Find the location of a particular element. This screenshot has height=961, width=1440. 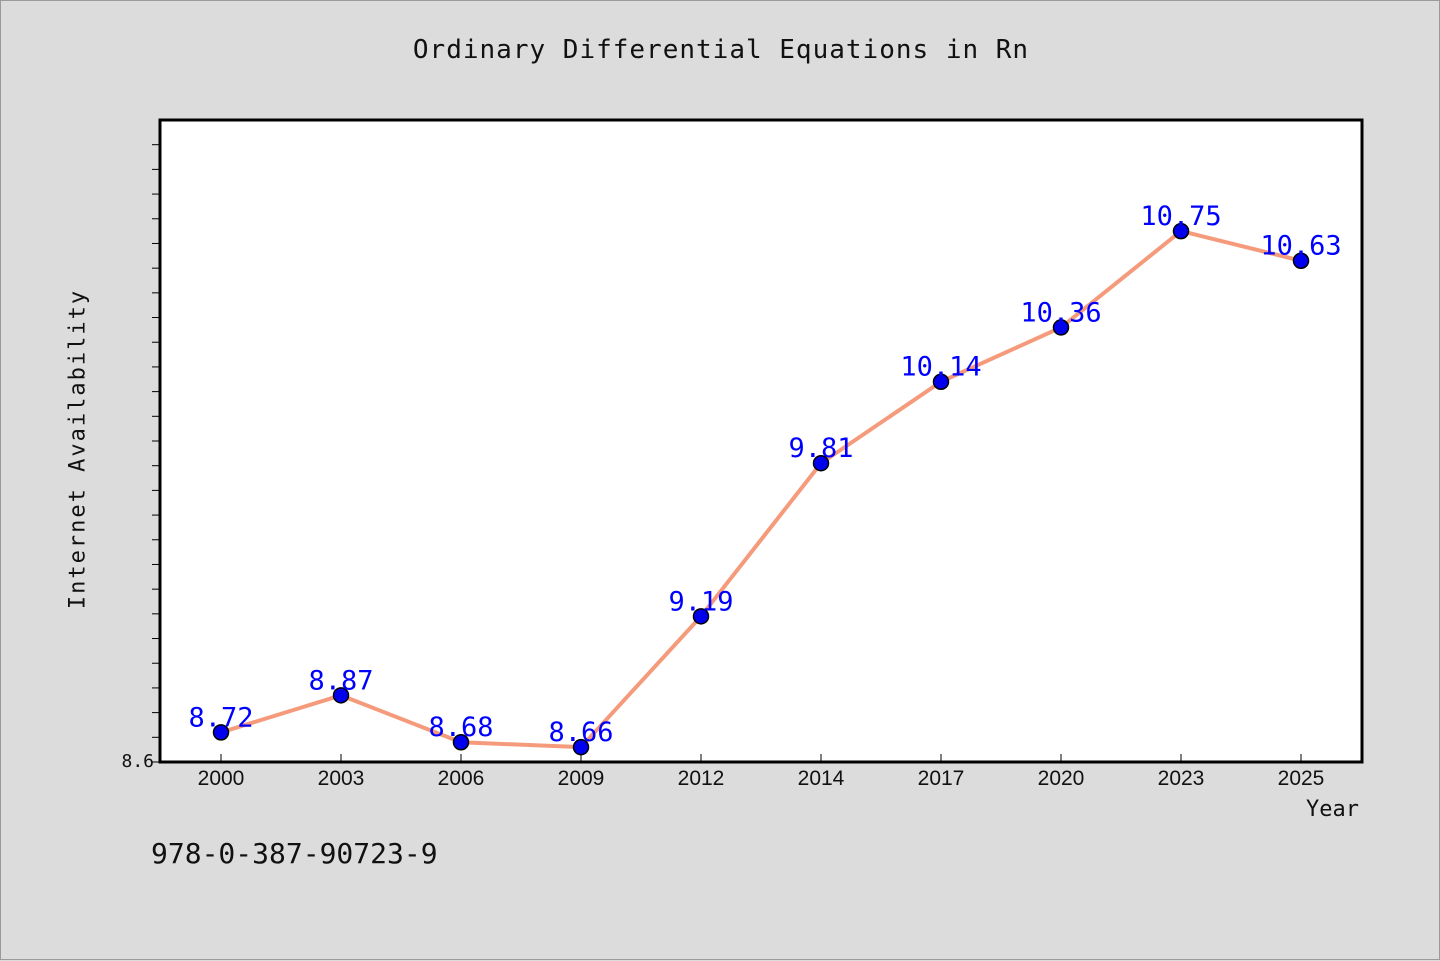

x-tick-label: 2025 is located at coordinates (1301, 778).